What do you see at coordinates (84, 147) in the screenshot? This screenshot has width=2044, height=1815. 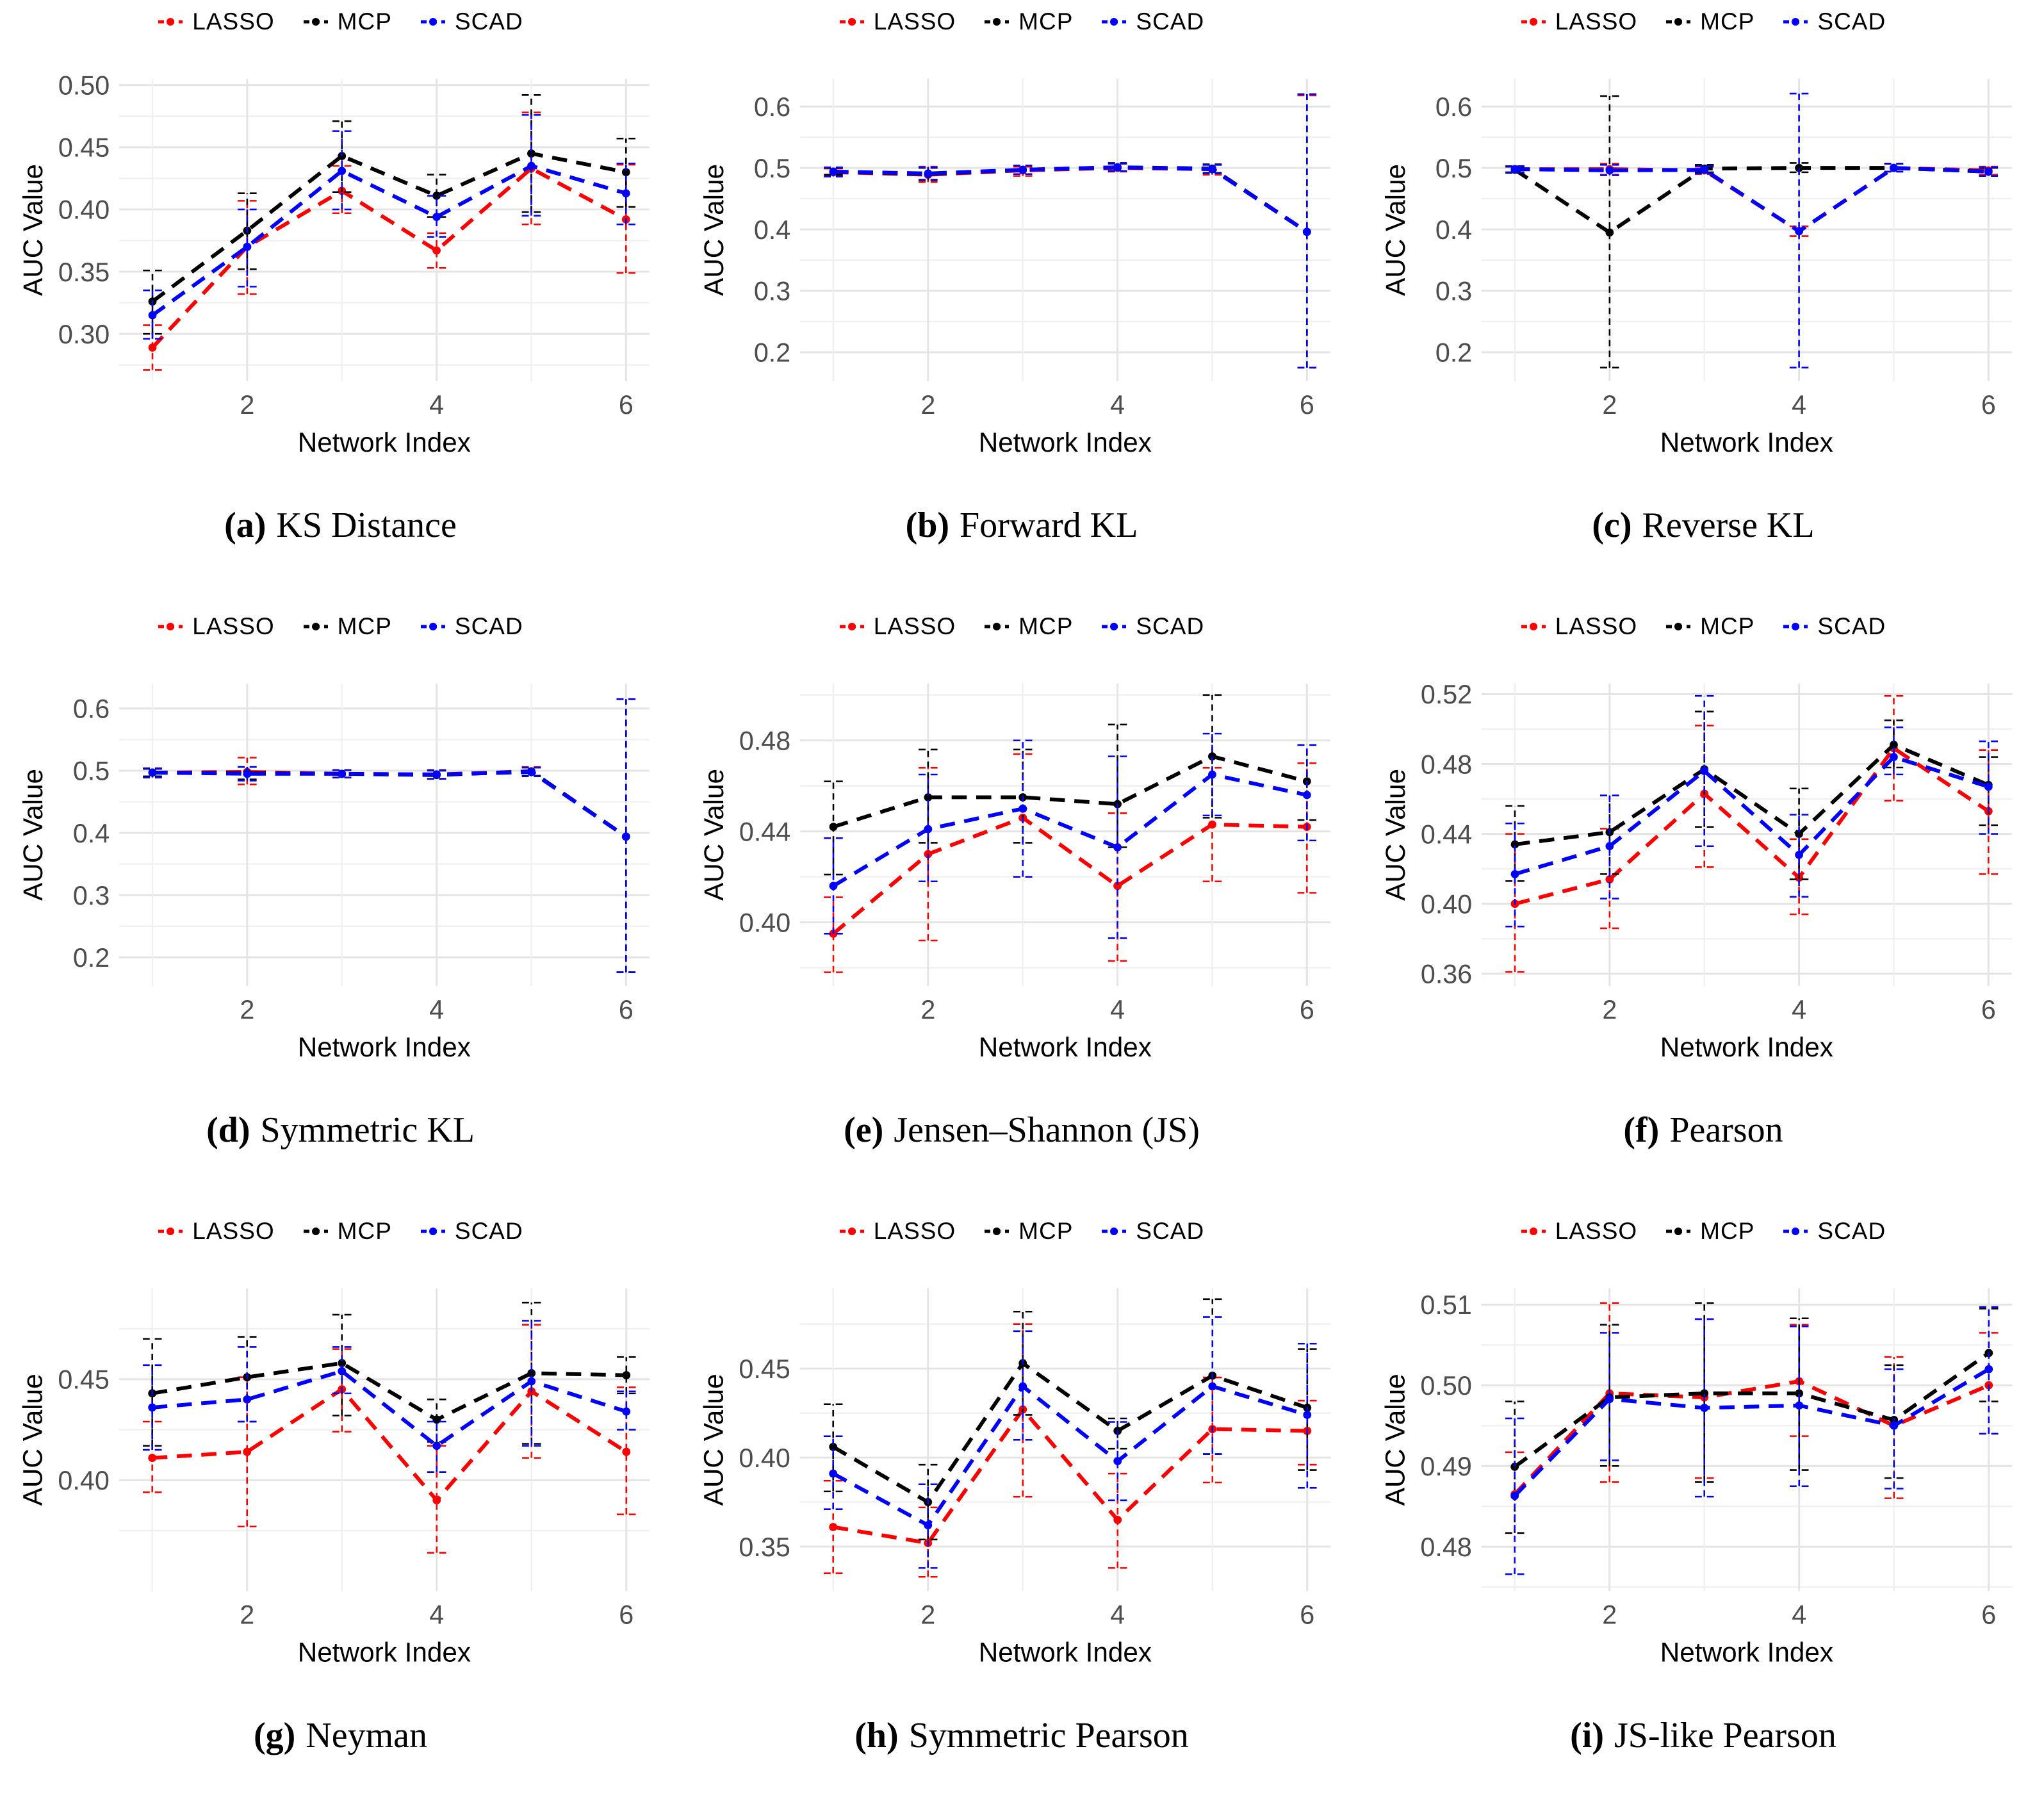 I see `svg-text: 0.45` at bounding box center [84, 147].